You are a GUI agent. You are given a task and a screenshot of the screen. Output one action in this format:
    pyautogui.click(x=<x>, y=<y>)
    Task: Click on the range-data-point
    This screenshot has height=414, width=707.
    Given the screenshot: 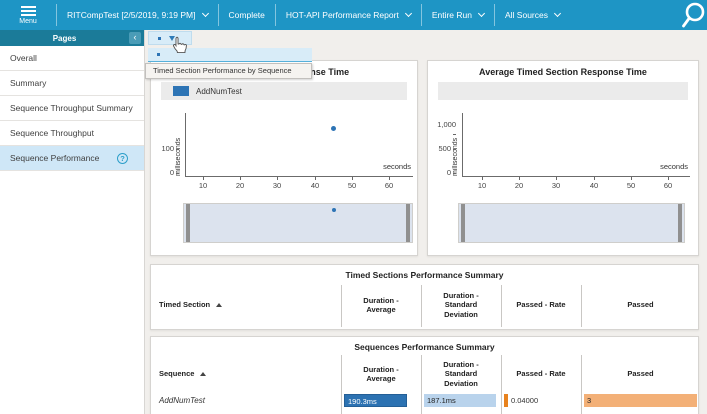 What is the action you would take?
    pyautogui.click(x=334, y=210)
    